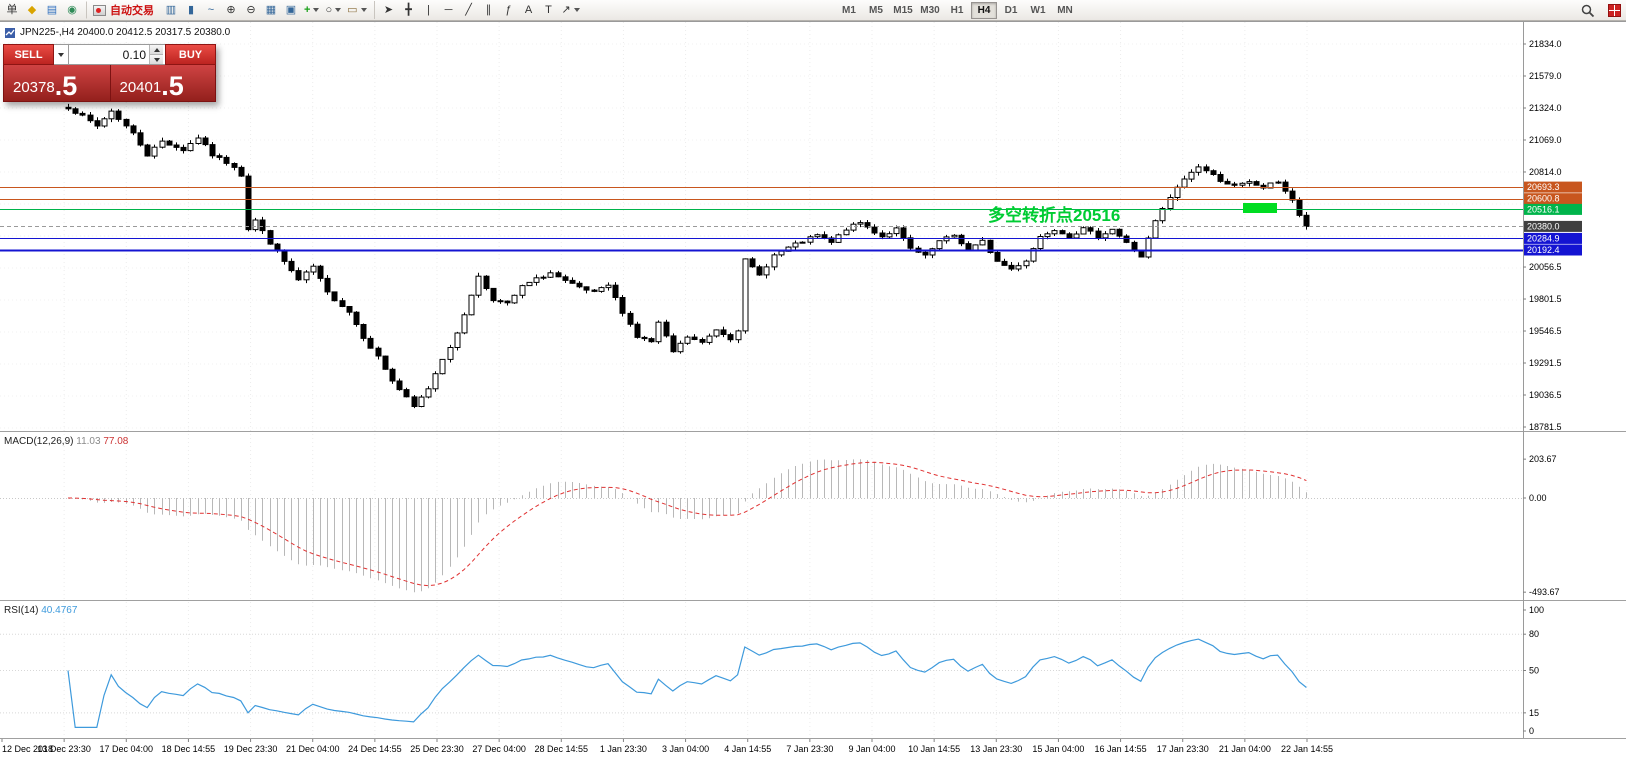 This screenshot has width=1626, height=769. I want to click on layout-red-icon-glyph, so click(1614, 10).